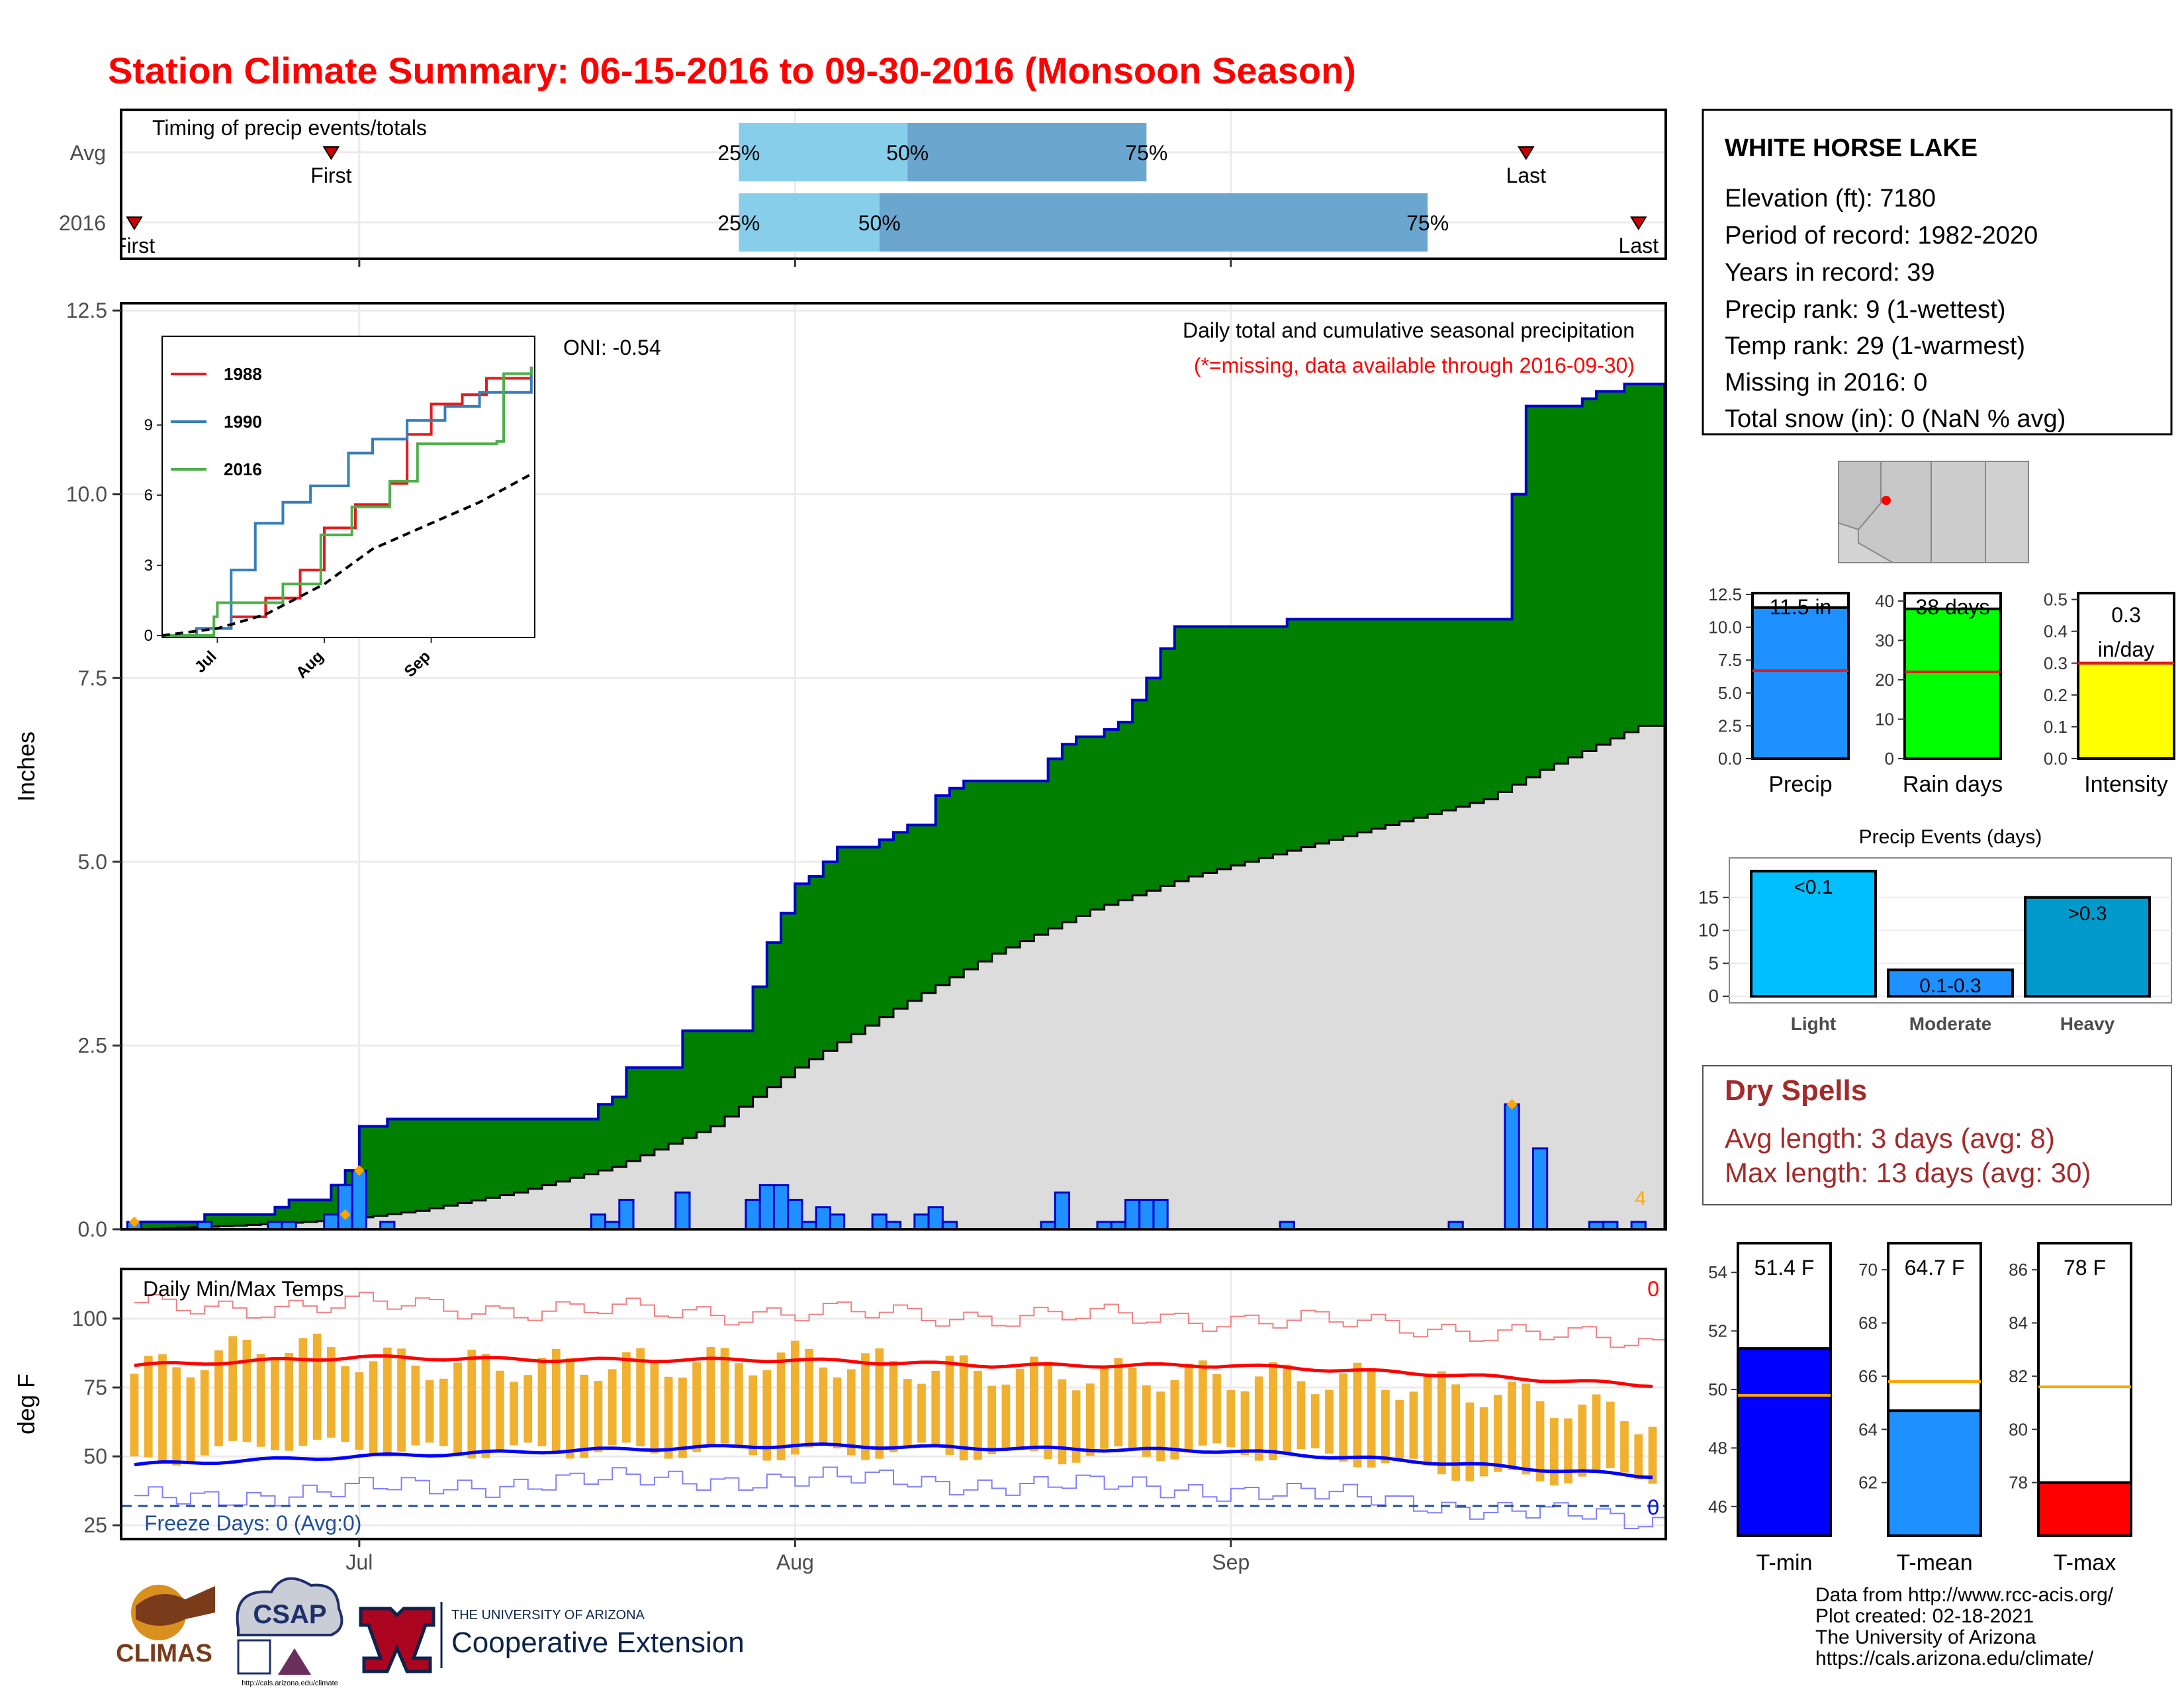 The image size is (2184, 1688). What do you see at coordinates (164, 1653) in the screenshot?
I see `climas-wordmark: CLIMAS` at bounding box center [164, 1653].